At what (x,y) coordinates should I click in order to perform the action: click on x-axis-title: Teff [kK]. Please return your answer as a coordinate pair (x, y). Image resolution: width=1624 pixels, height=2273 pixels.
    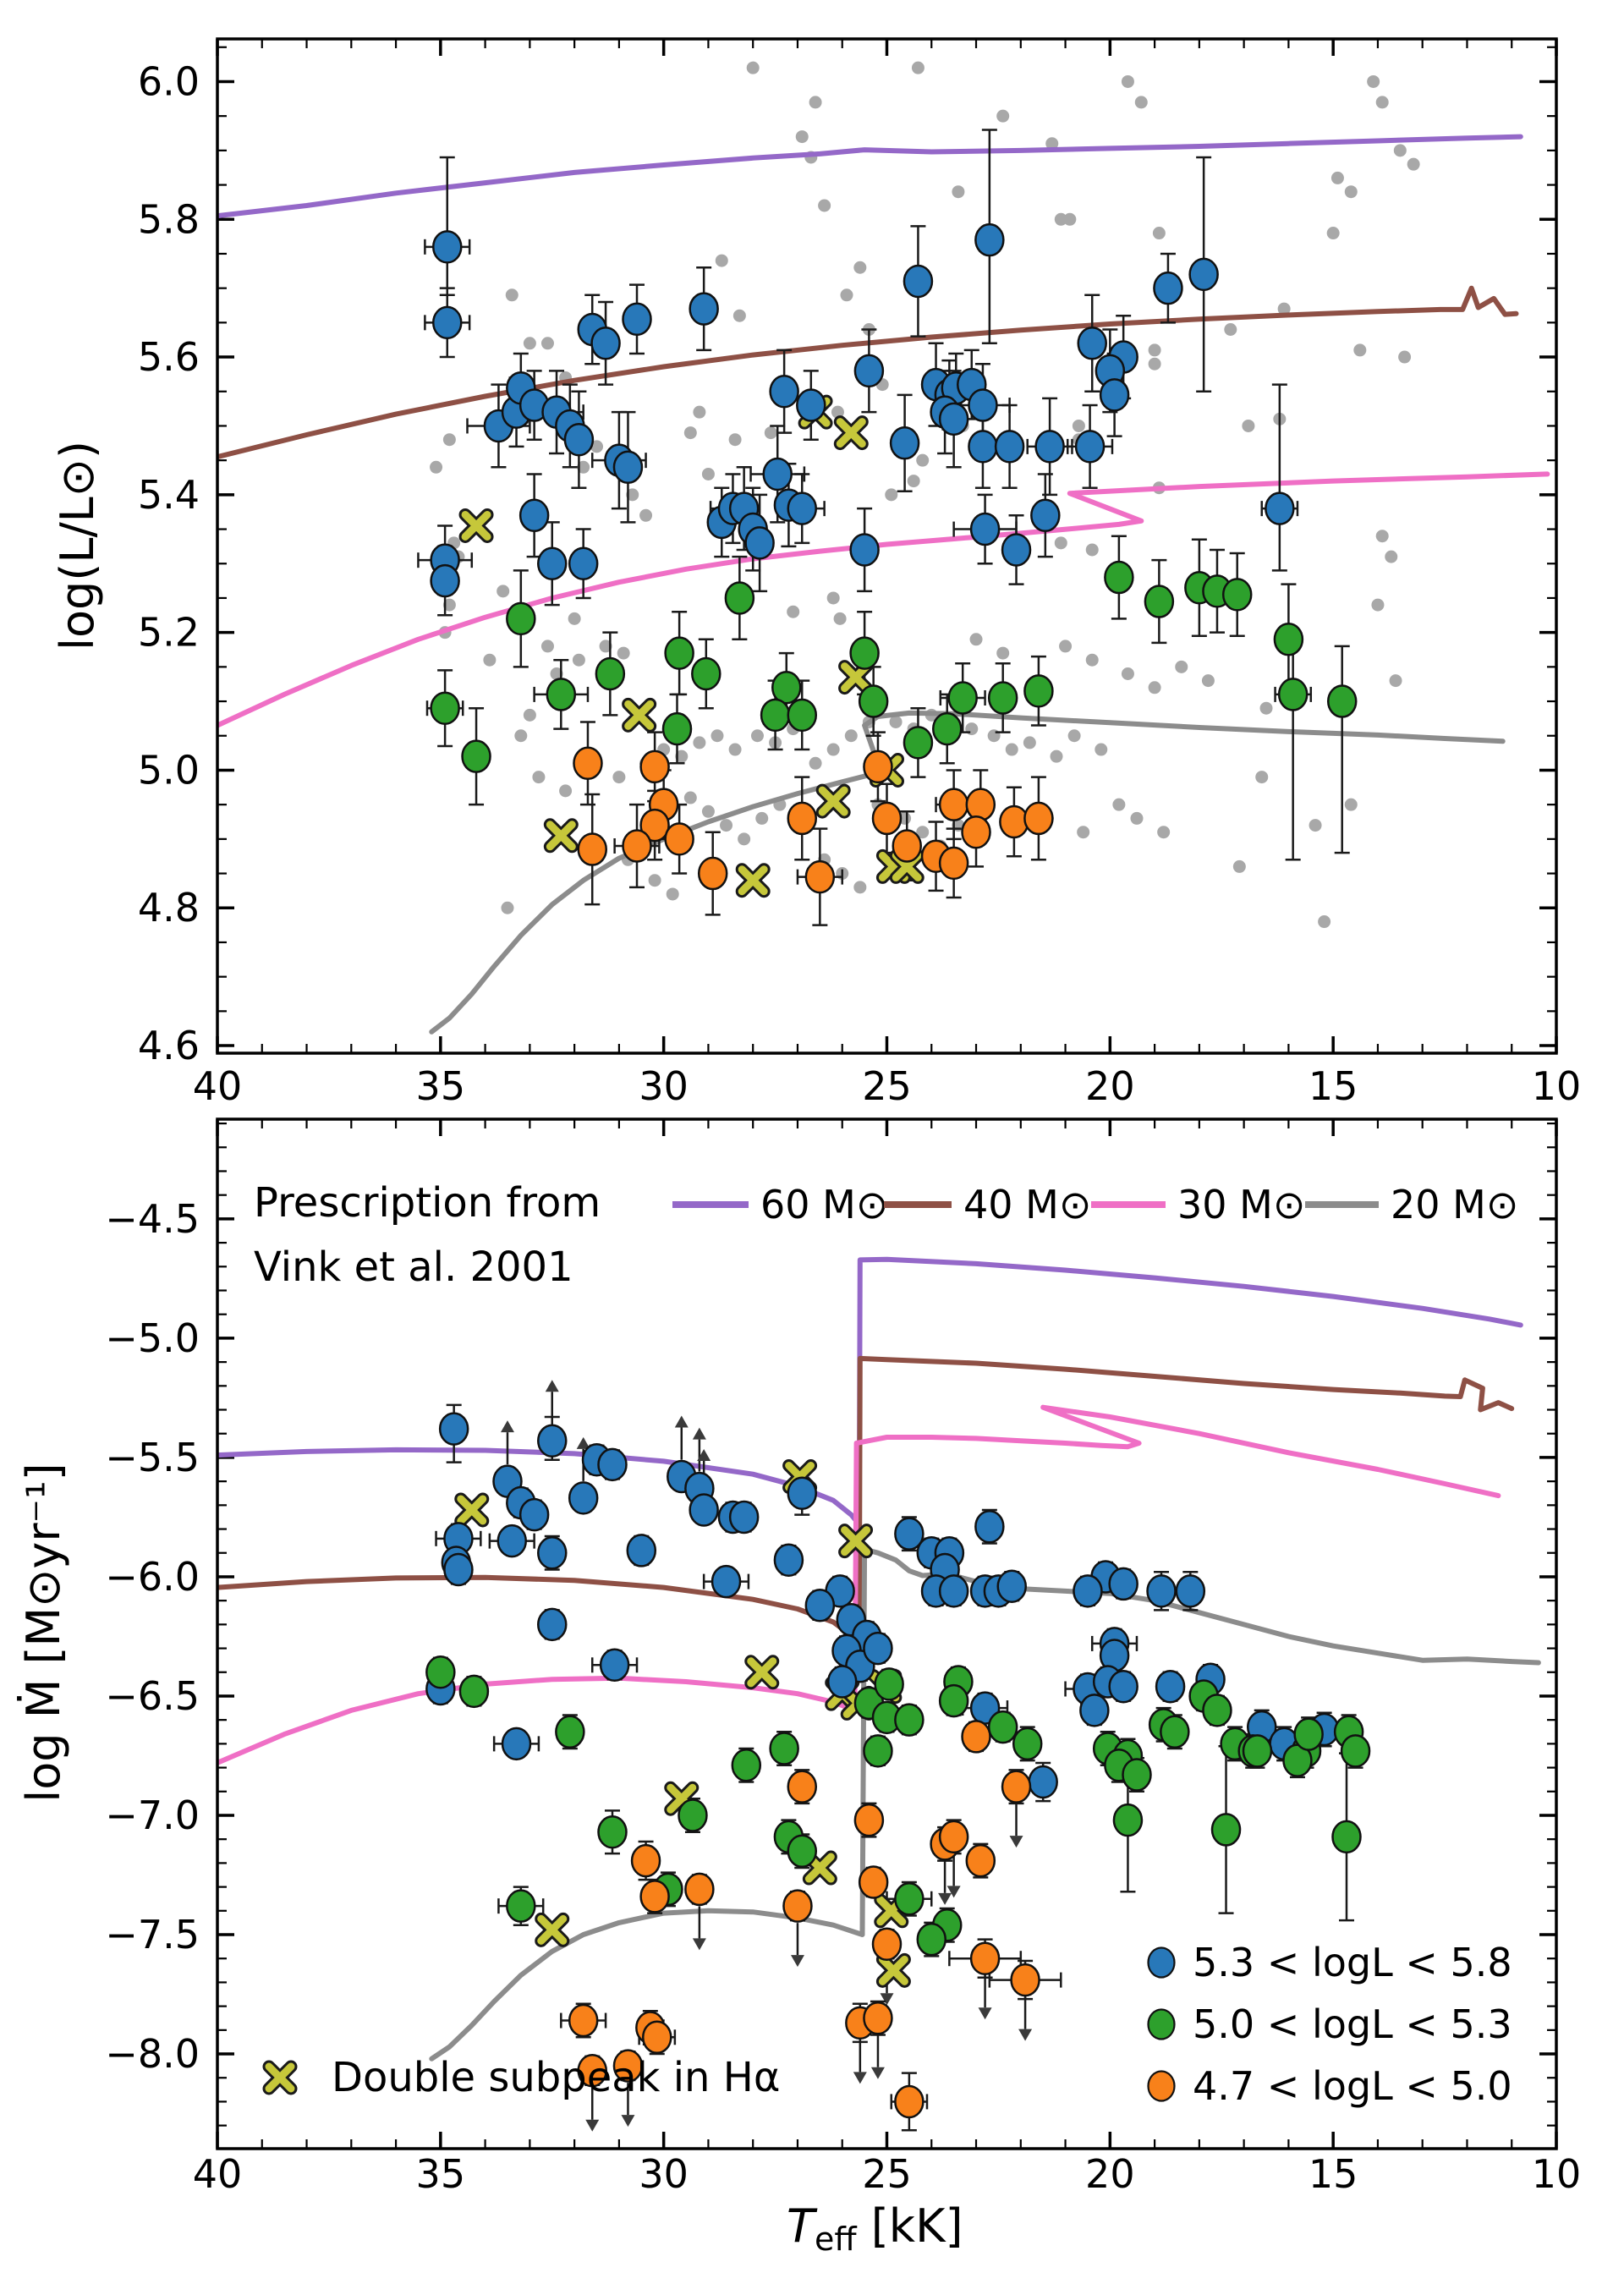
    Looking at the image, I should click on (875, 2228).